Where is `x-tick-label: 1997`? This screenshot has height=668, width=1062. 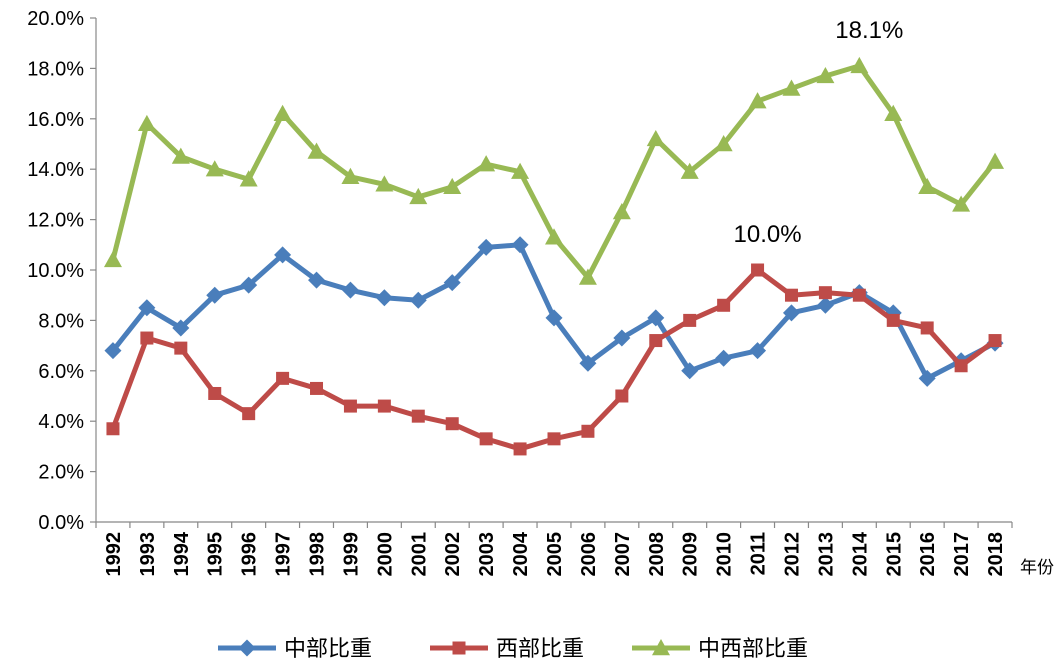 x-tick-label: 1997 is located at coordinates (284, 554).